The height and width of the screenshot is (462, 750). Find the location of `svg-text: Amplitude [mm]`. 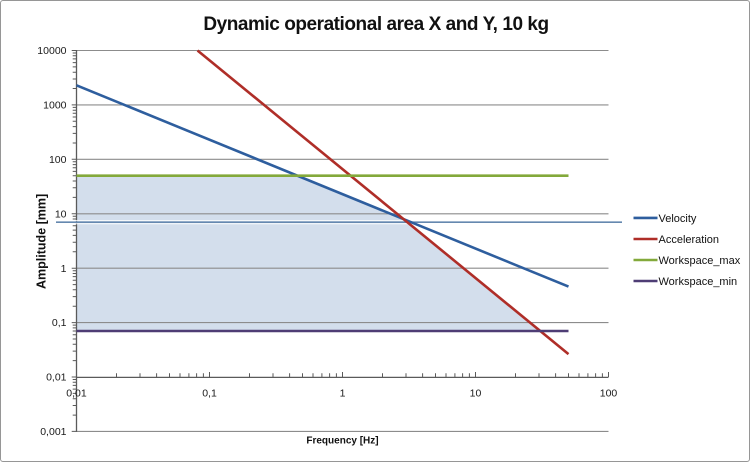

svg-text: Amplitude [mm] is located at coordinates (41, 241).